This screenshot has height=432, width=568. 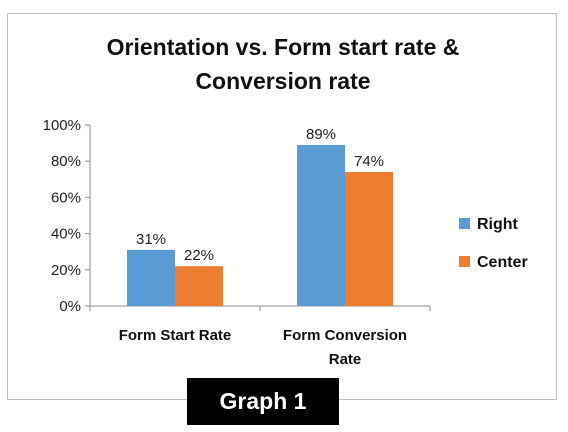 What do you see at coordinates (369, 161) in the screenshot?
I see `data-label: 74%` at bounding box center [369, 161].